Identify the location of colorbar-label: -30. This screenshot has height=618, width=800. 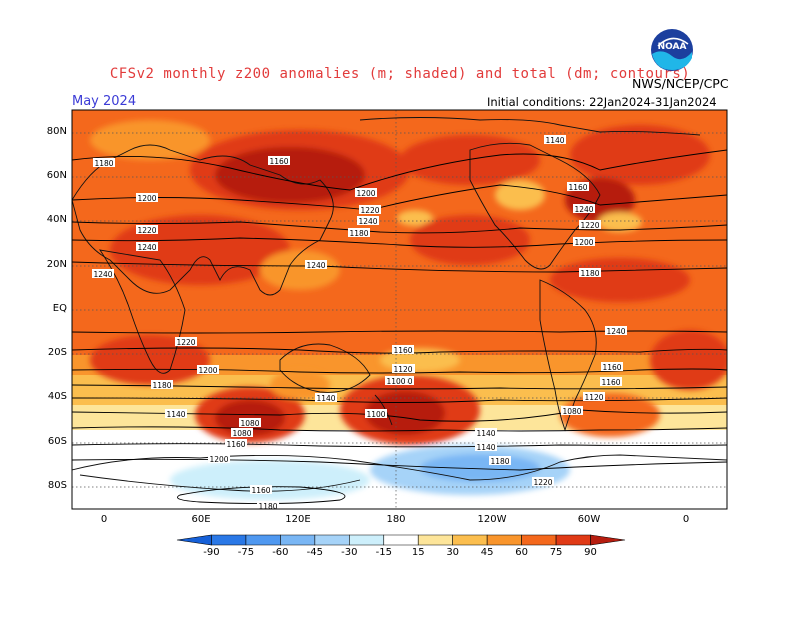
(349, 552).